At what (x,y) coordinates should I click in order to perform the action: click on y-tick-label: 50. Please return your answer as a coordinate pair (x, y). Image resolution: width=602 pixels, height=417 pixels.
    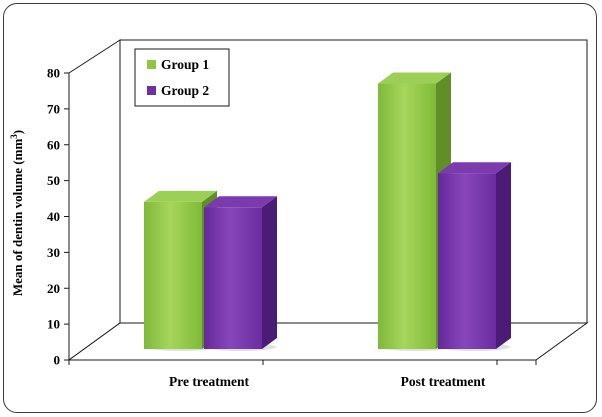
    Looking at the image, I should click on (53, 180).